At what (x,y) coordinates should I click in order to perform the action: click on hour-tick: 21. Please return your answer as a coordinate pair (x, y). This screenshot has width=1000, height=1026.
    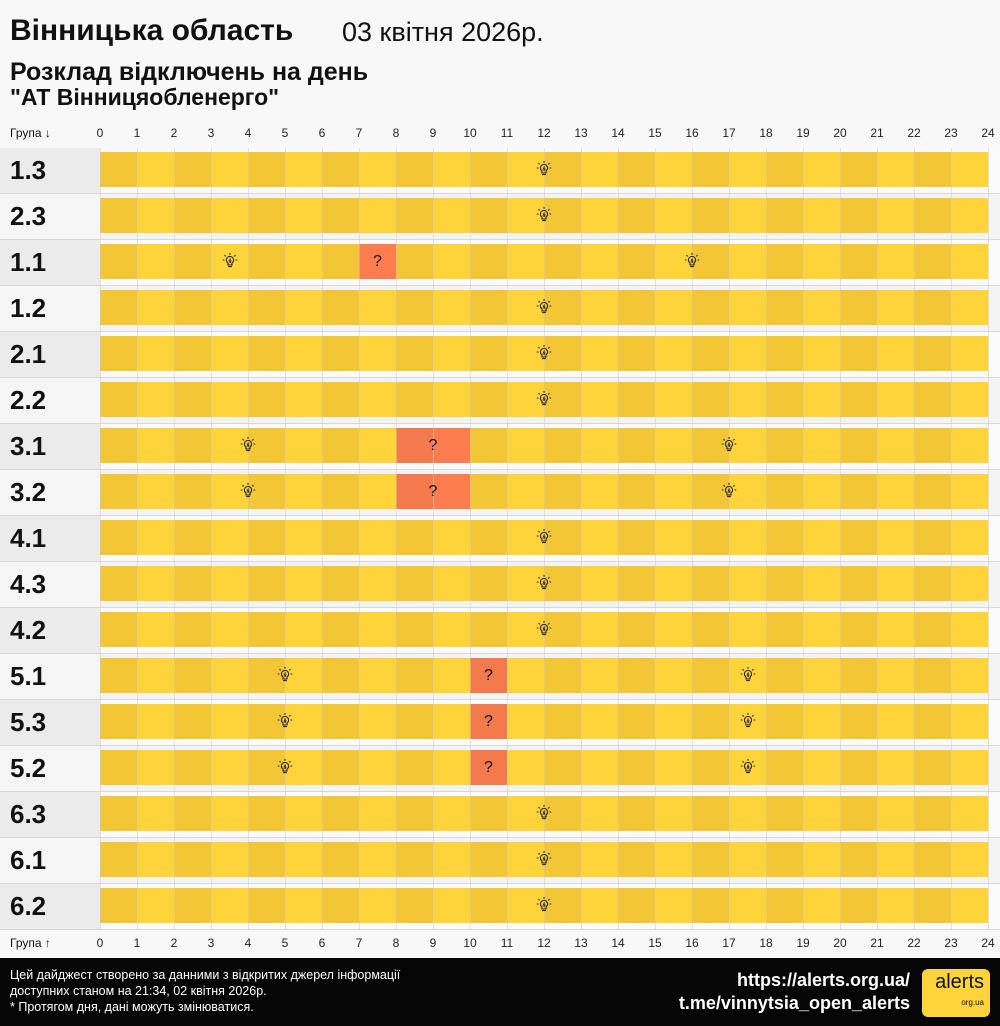
    Looking at the image, I should click on (877, 943).